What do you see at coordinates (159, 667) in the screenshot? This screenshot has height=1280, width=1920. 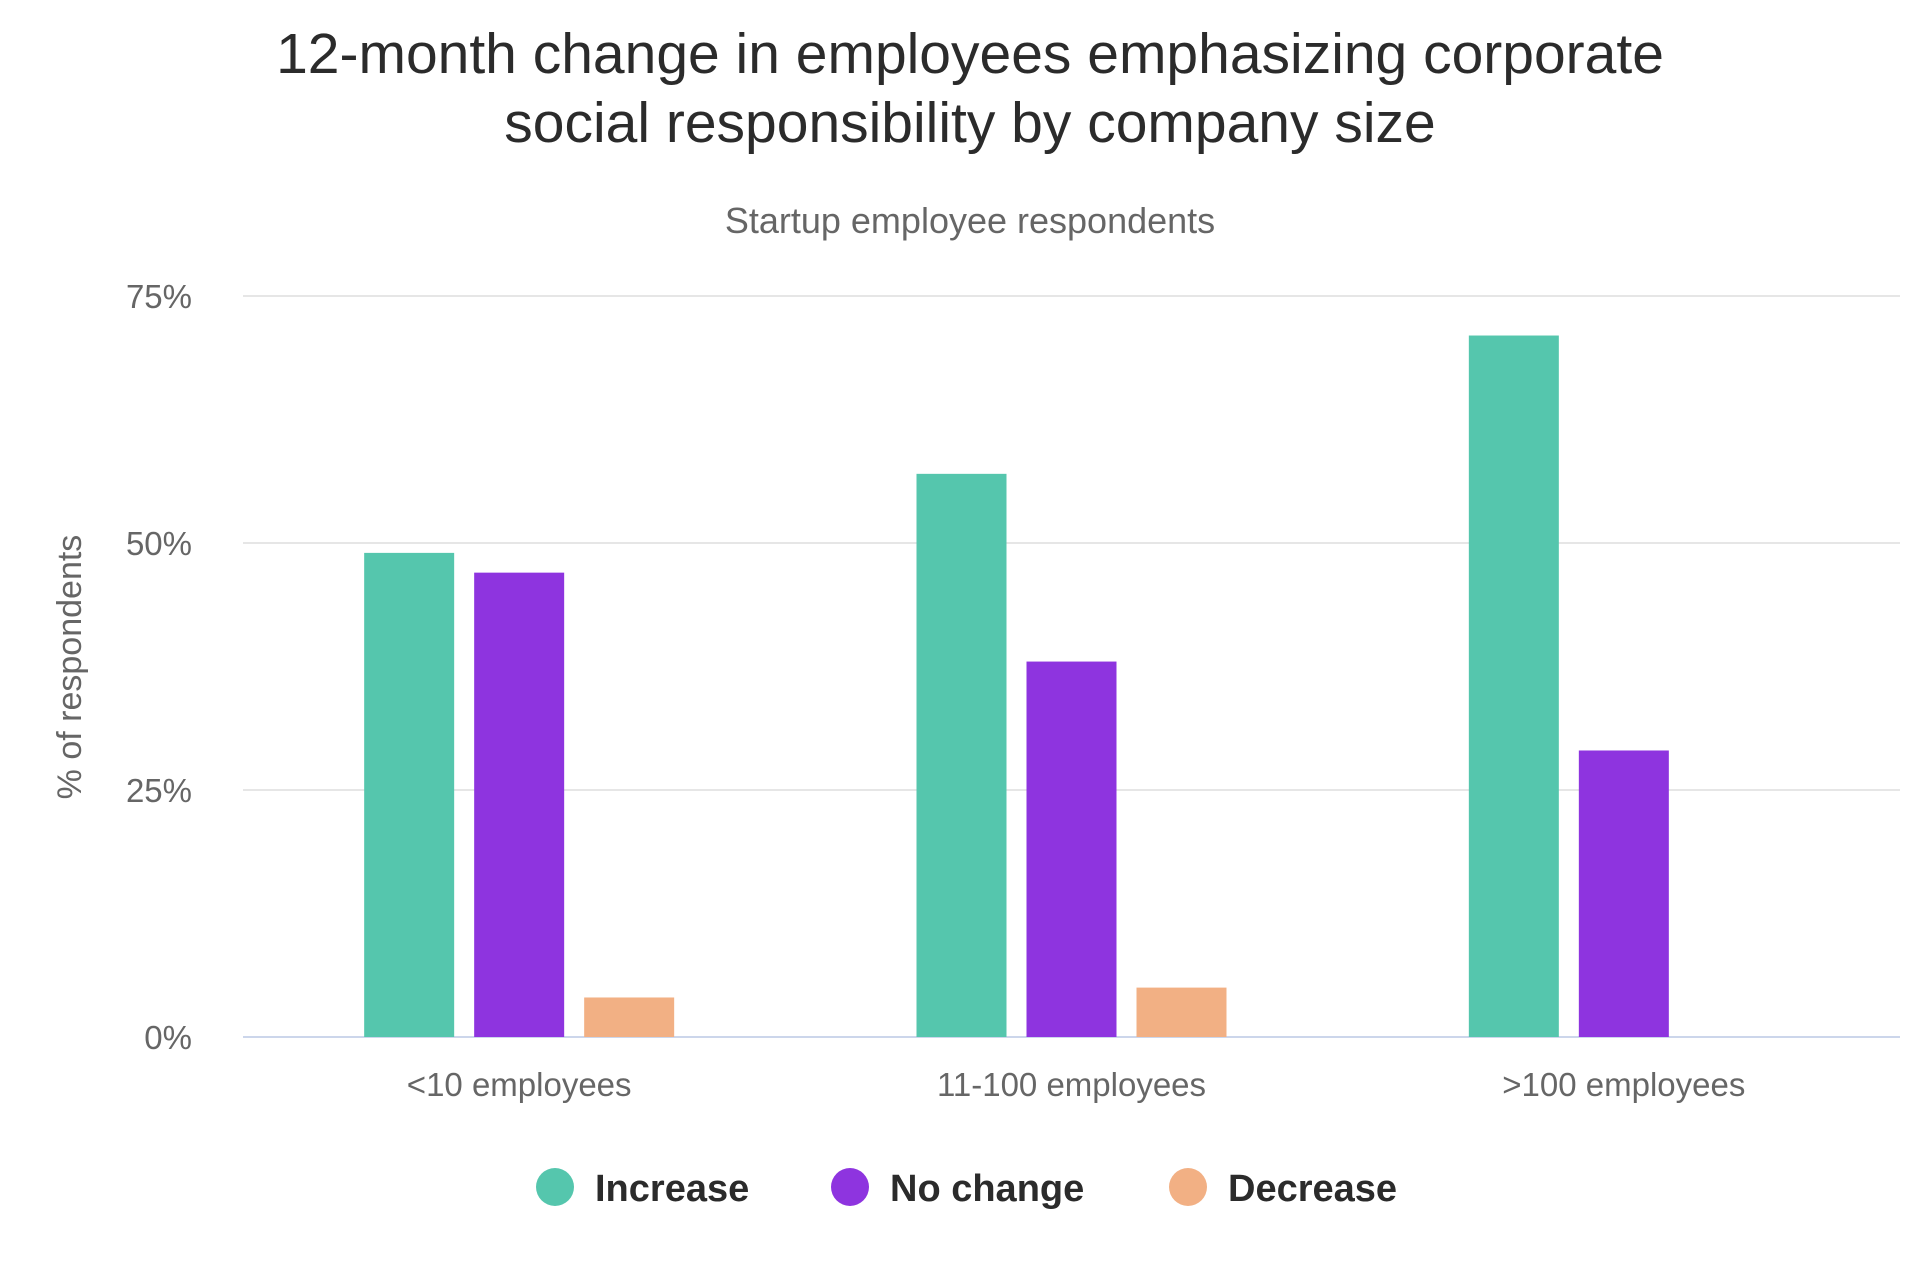 I see `y-axis-ticks: 0% 25% 50% 75%` at bounding box center [159, 667].